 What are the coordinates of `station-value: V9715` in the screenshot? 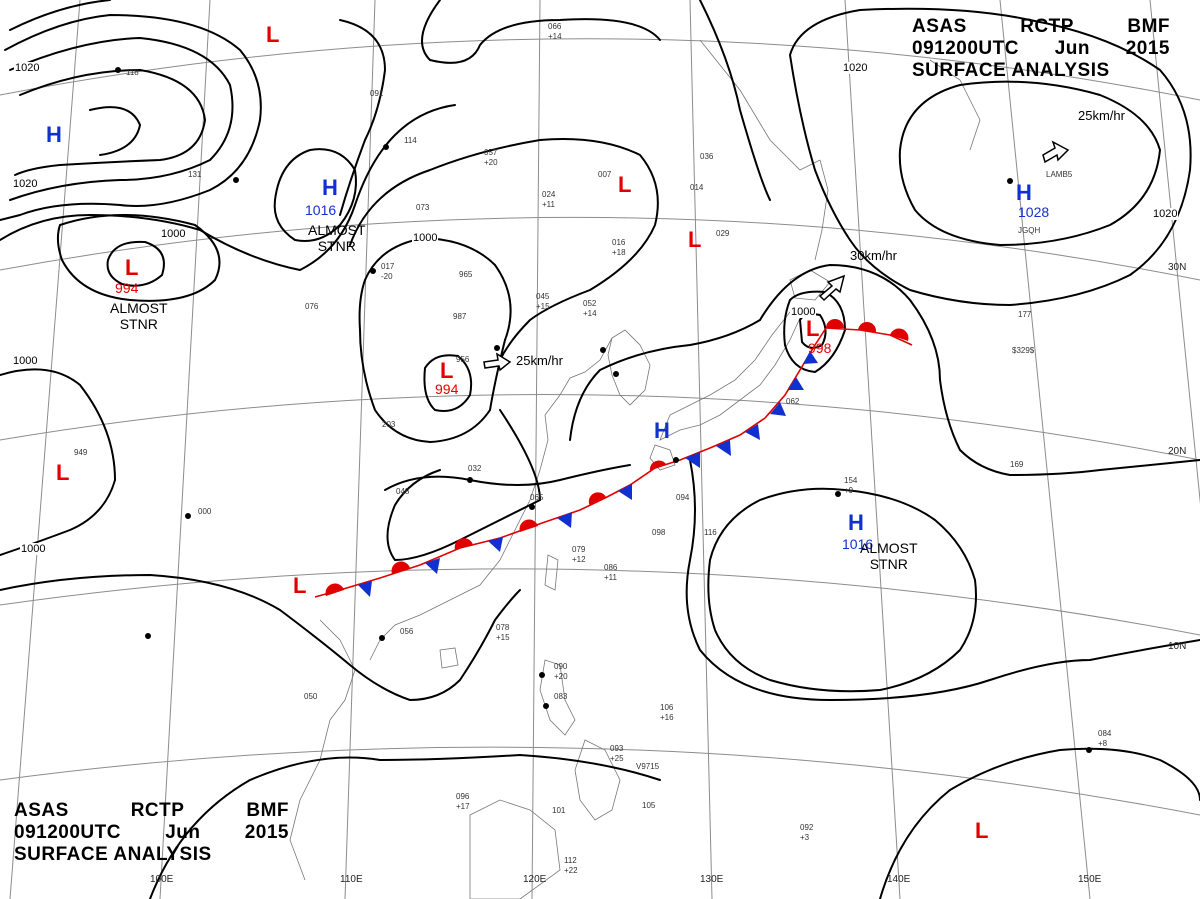 It's located at (648, 766).